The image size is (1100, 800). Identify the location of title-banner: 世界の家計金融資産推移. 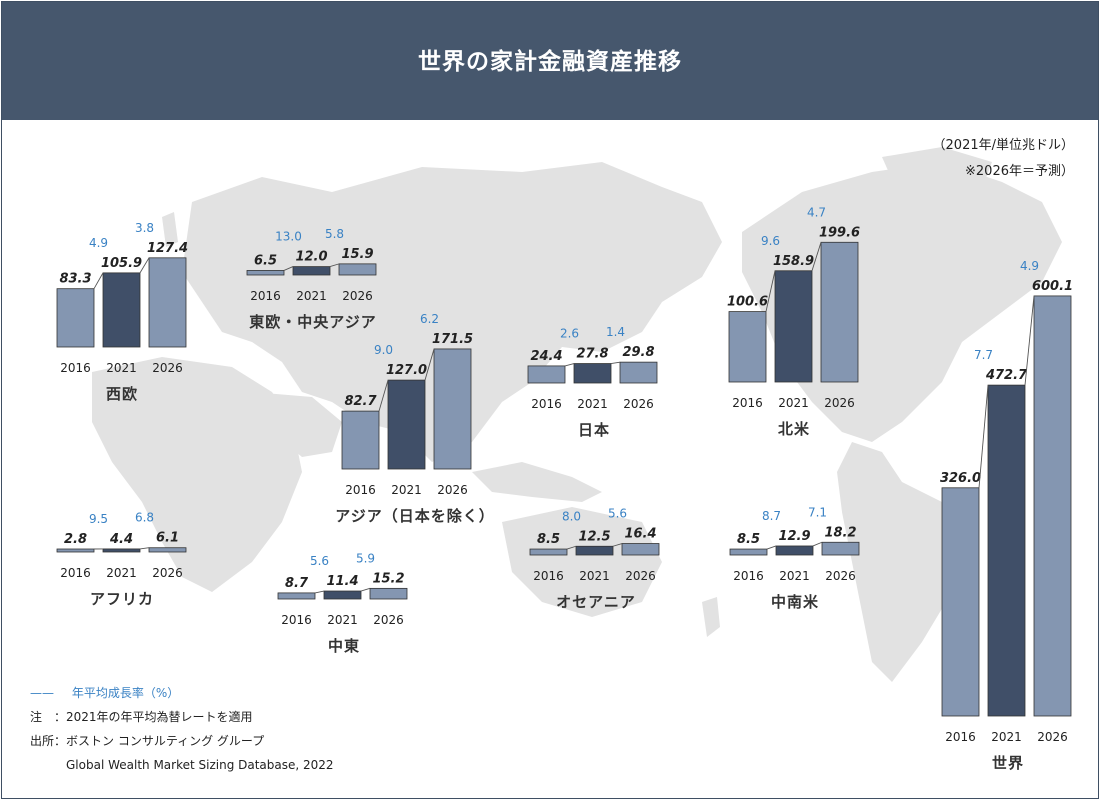
(550, 61).